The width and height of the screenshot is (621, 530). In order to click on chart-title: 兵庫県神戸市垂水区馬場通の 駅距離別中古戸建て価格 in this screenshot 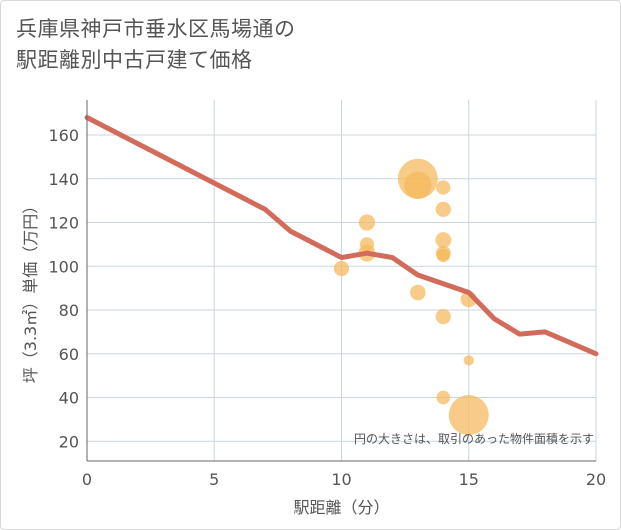, I will do `click(156, 45)`.